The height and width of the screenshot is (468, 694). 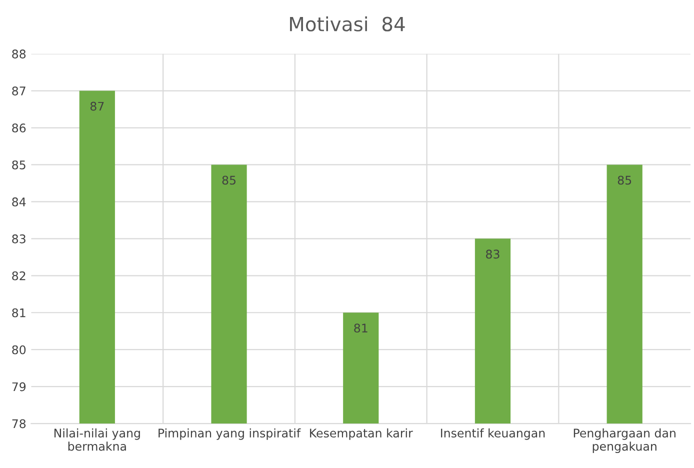 I want to click on y-tick-label: 78, so click(x=19, y=423).